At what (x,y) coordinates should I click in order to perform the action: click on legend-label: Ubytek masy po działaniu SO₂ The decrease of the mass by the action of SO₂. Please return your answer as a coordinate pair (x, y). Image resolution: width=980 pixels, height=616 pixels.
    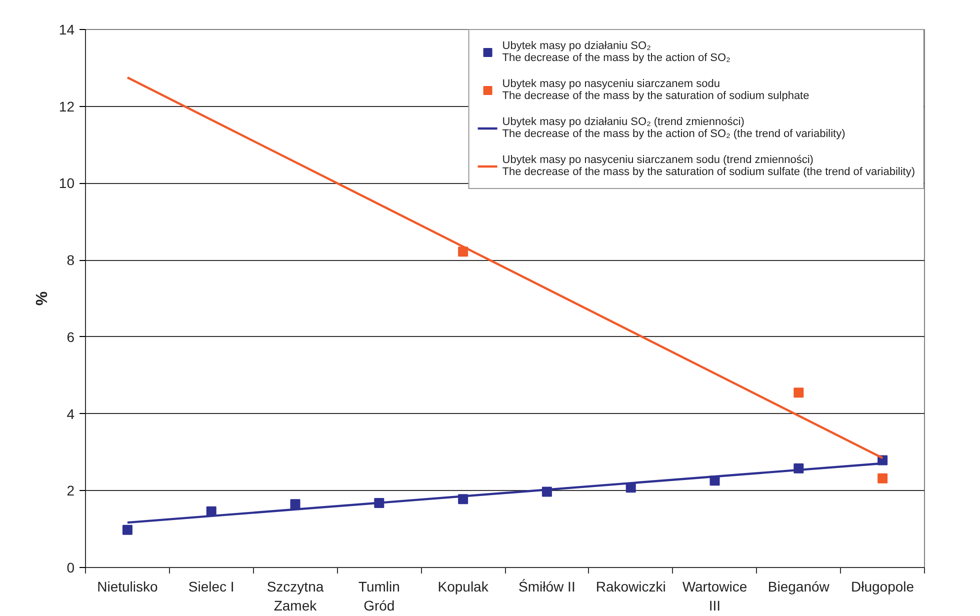
    Looking at the image, I should click on (616, 52).